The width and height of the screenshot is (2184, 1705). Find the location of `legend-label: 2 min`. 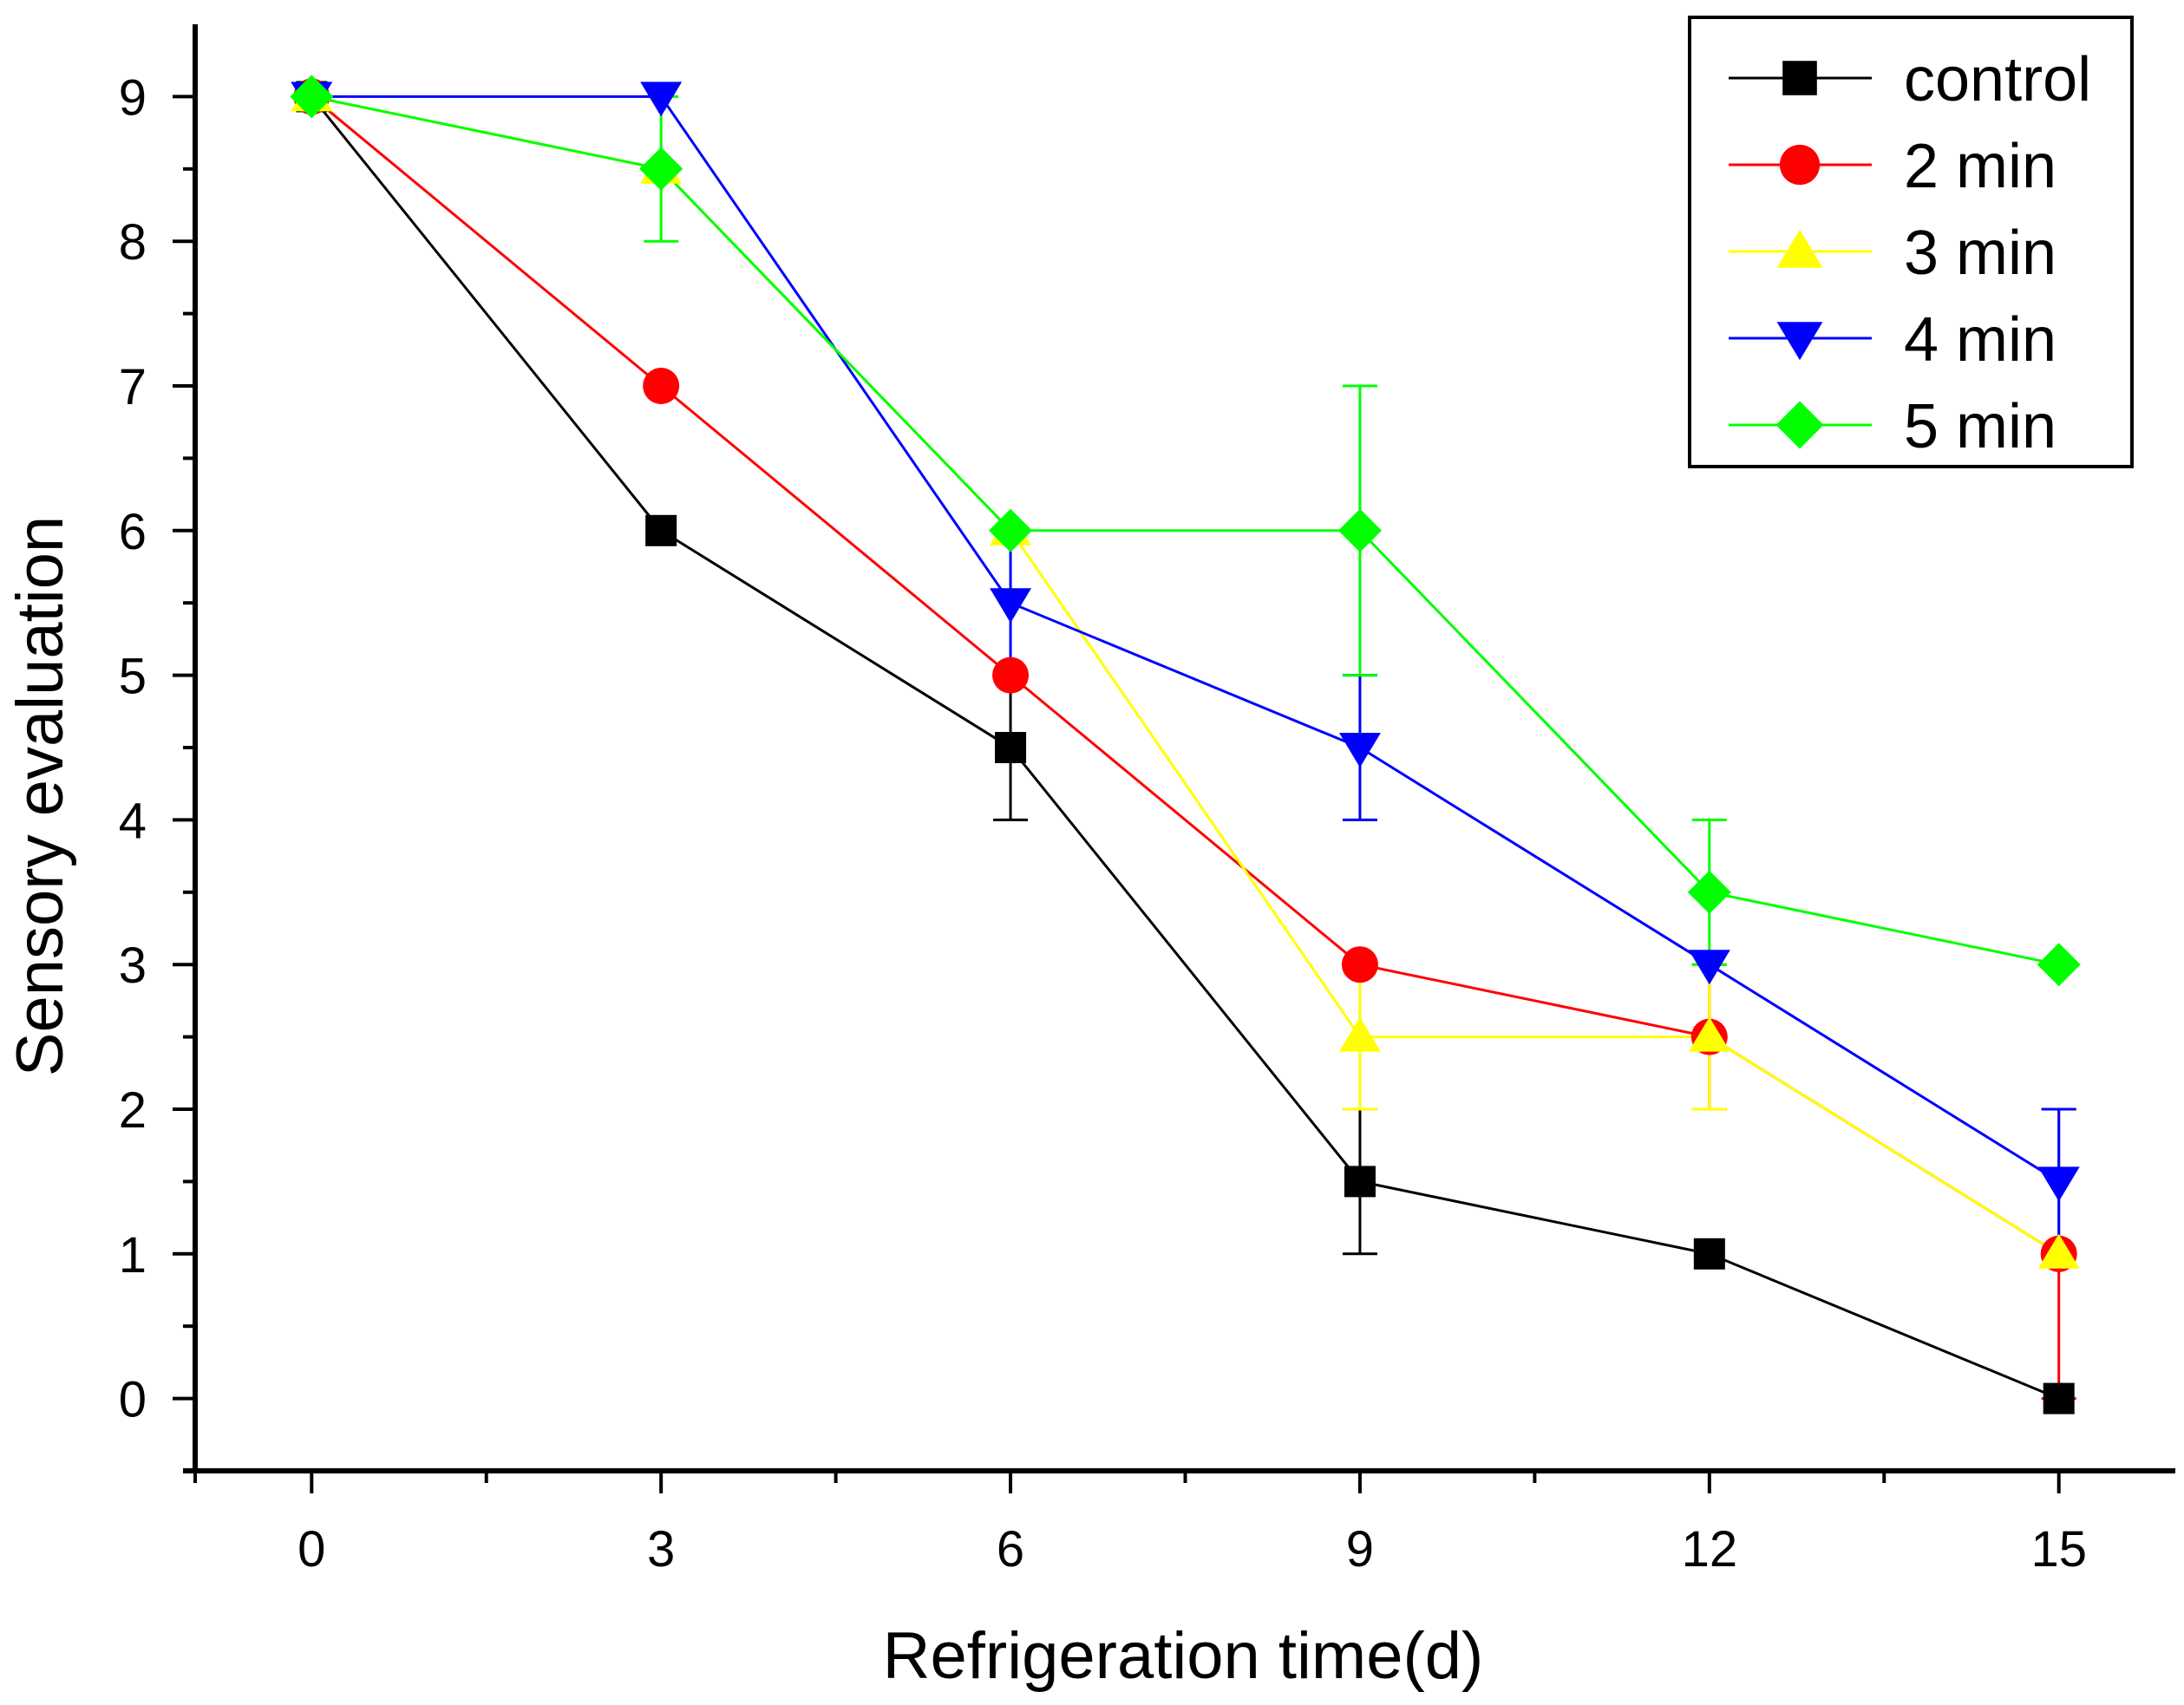

legend-label: 2 min is located at coordinates (1980, 166).